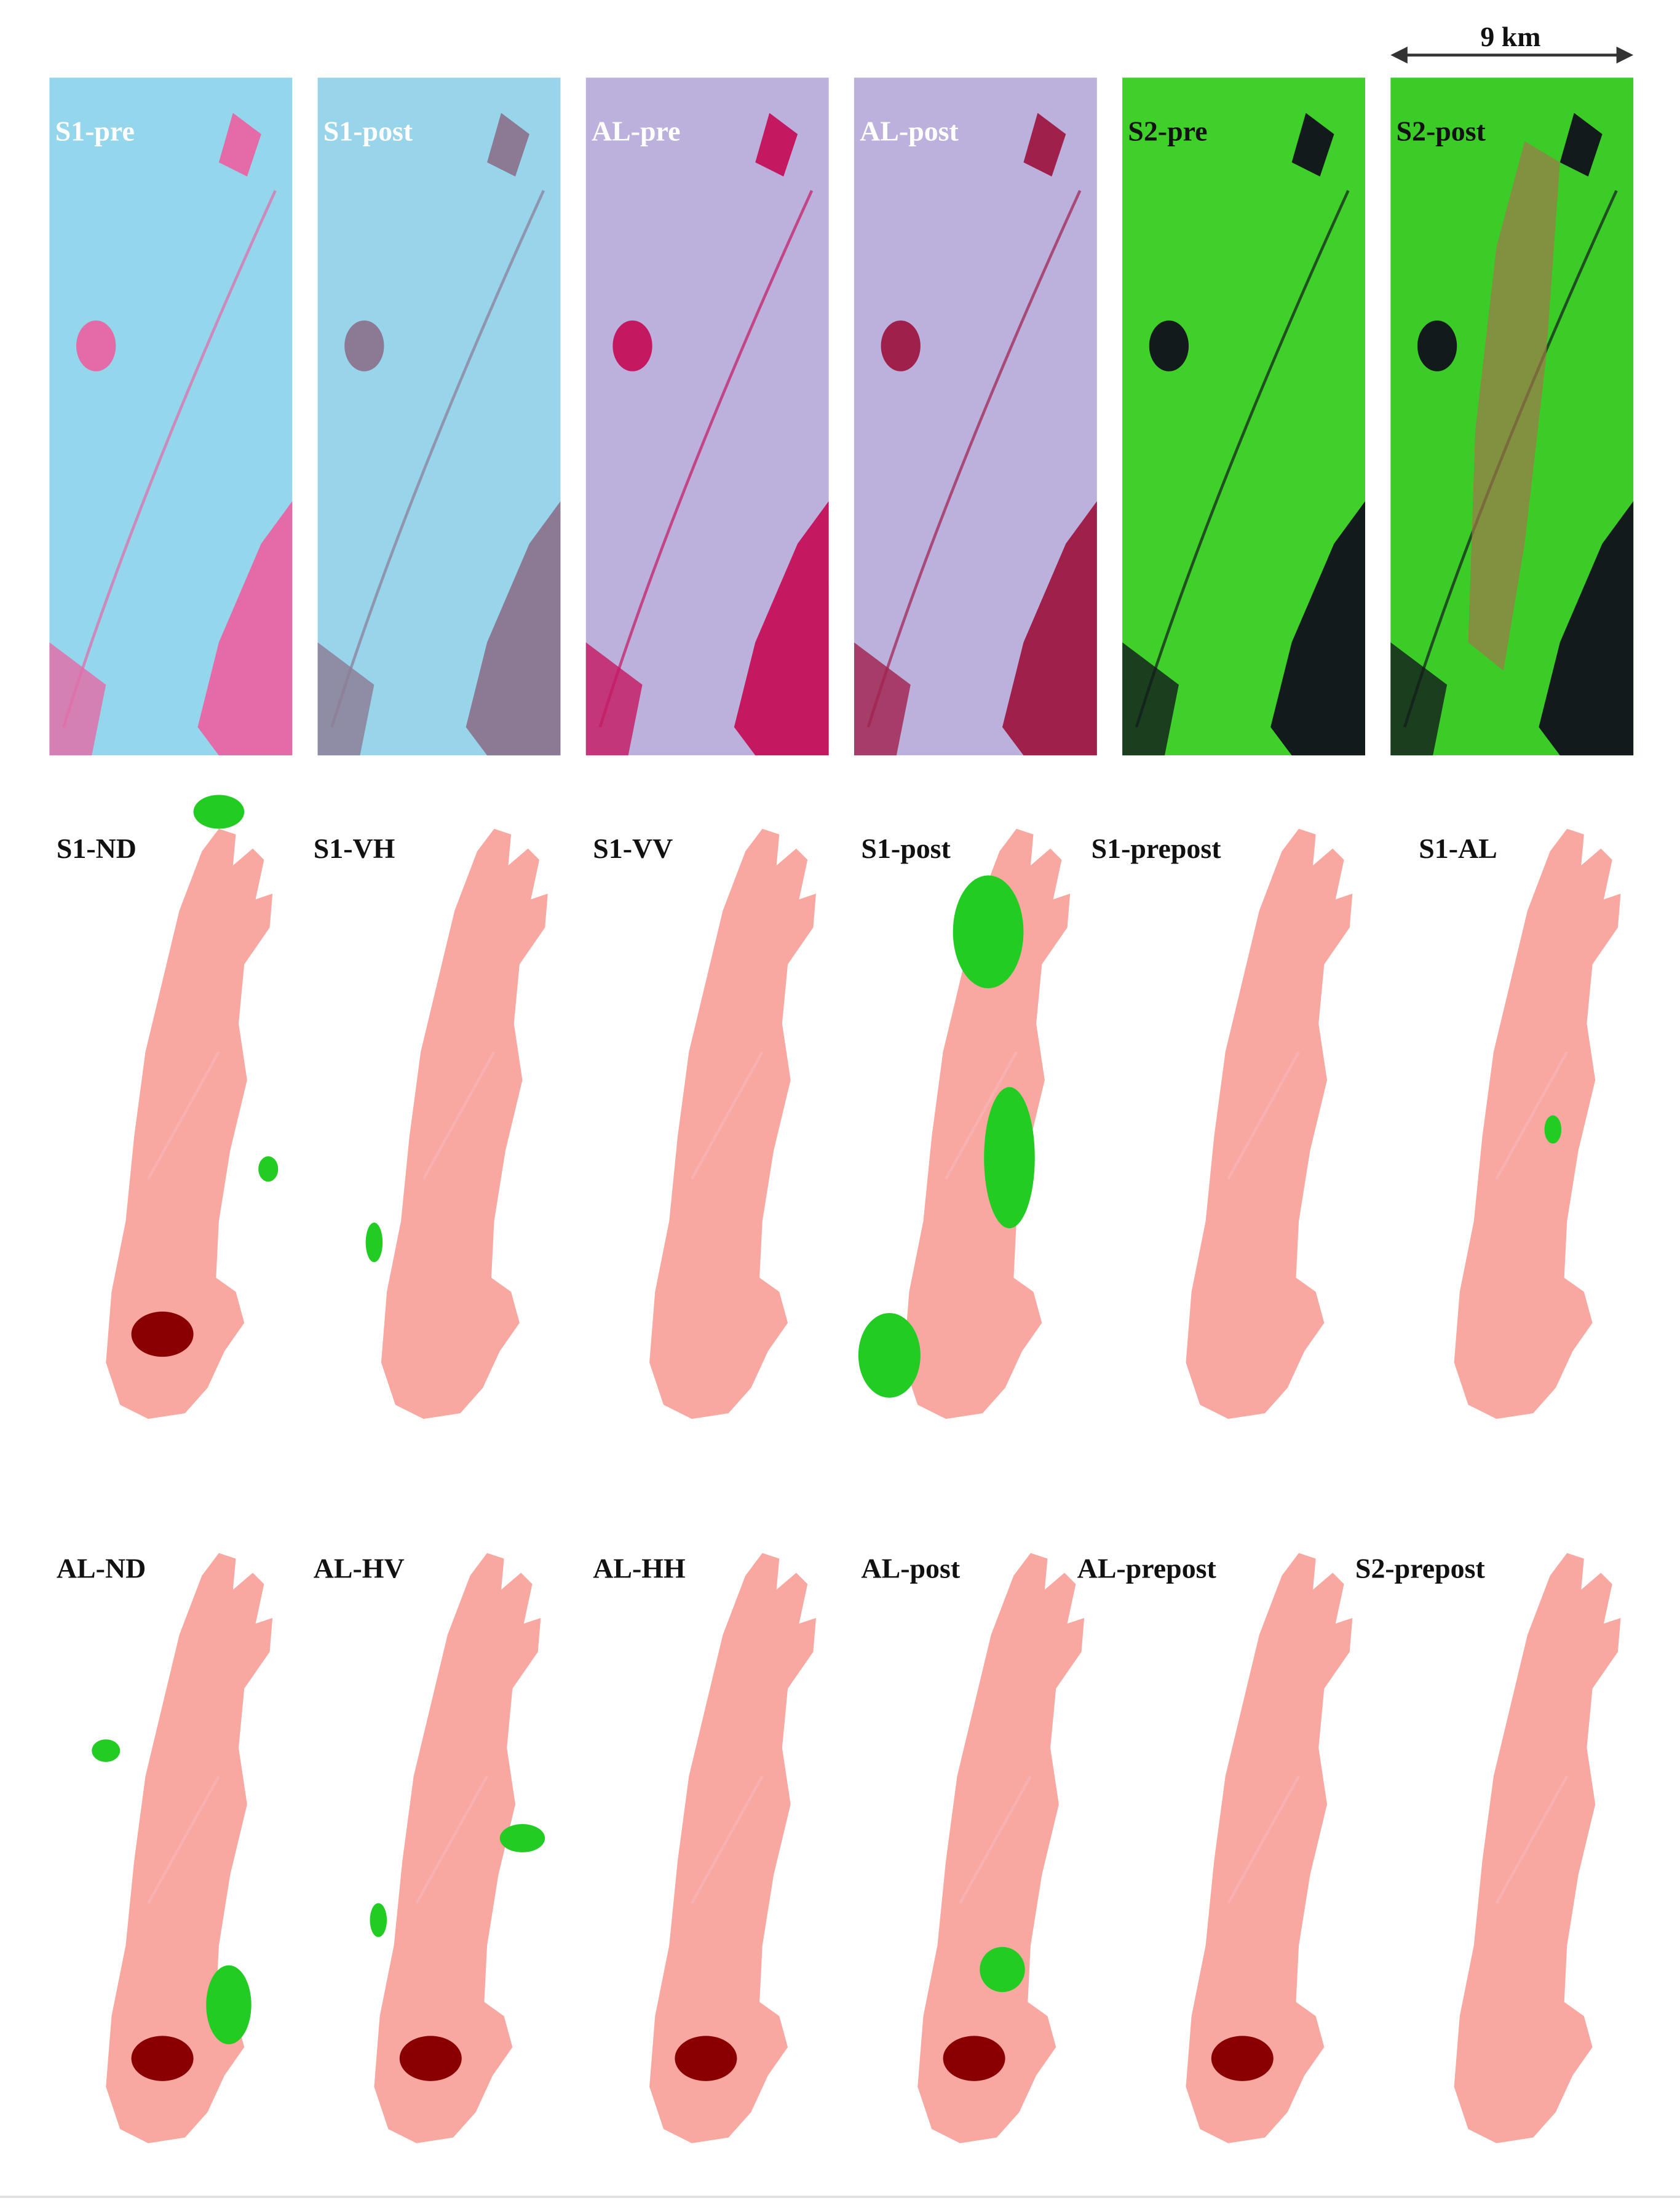  Describe the element at coordinates (1157, 849) in the screenshot. I see `panel-label: S1-prepost` at that location.